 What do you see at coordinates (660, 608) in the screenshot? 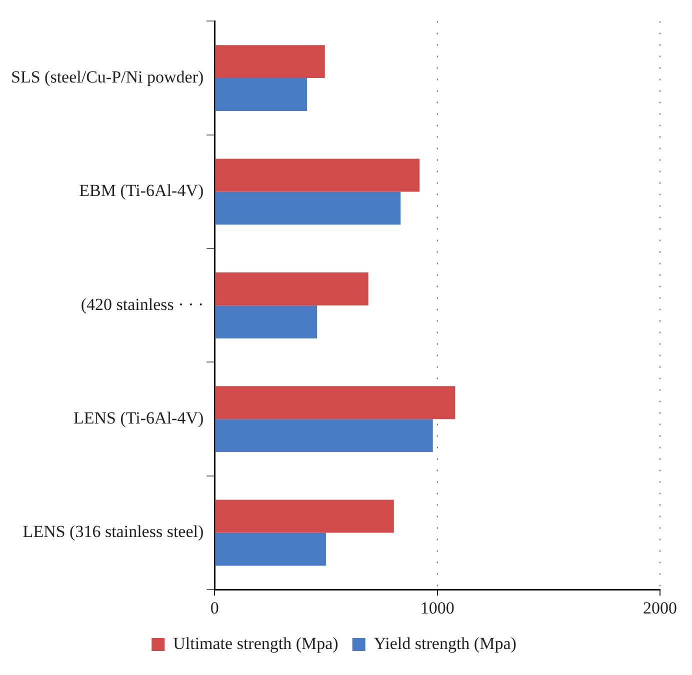
I see `x-tick-label: 2000` at bounding box center [660, 608].